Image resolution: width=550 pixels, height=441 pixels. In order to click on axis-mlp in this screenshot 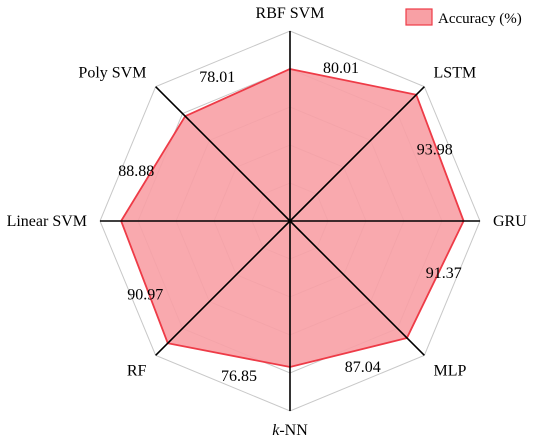, I will do `click(357, 288)`.